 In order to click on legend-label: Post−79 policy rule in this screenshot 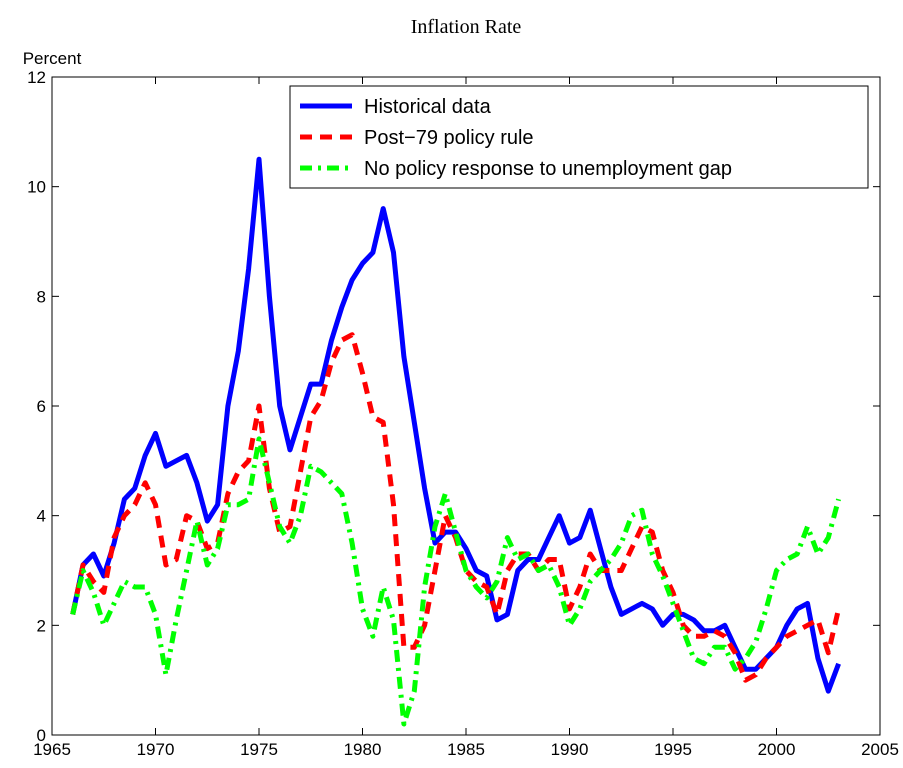, I will do `click(449, 138)`.